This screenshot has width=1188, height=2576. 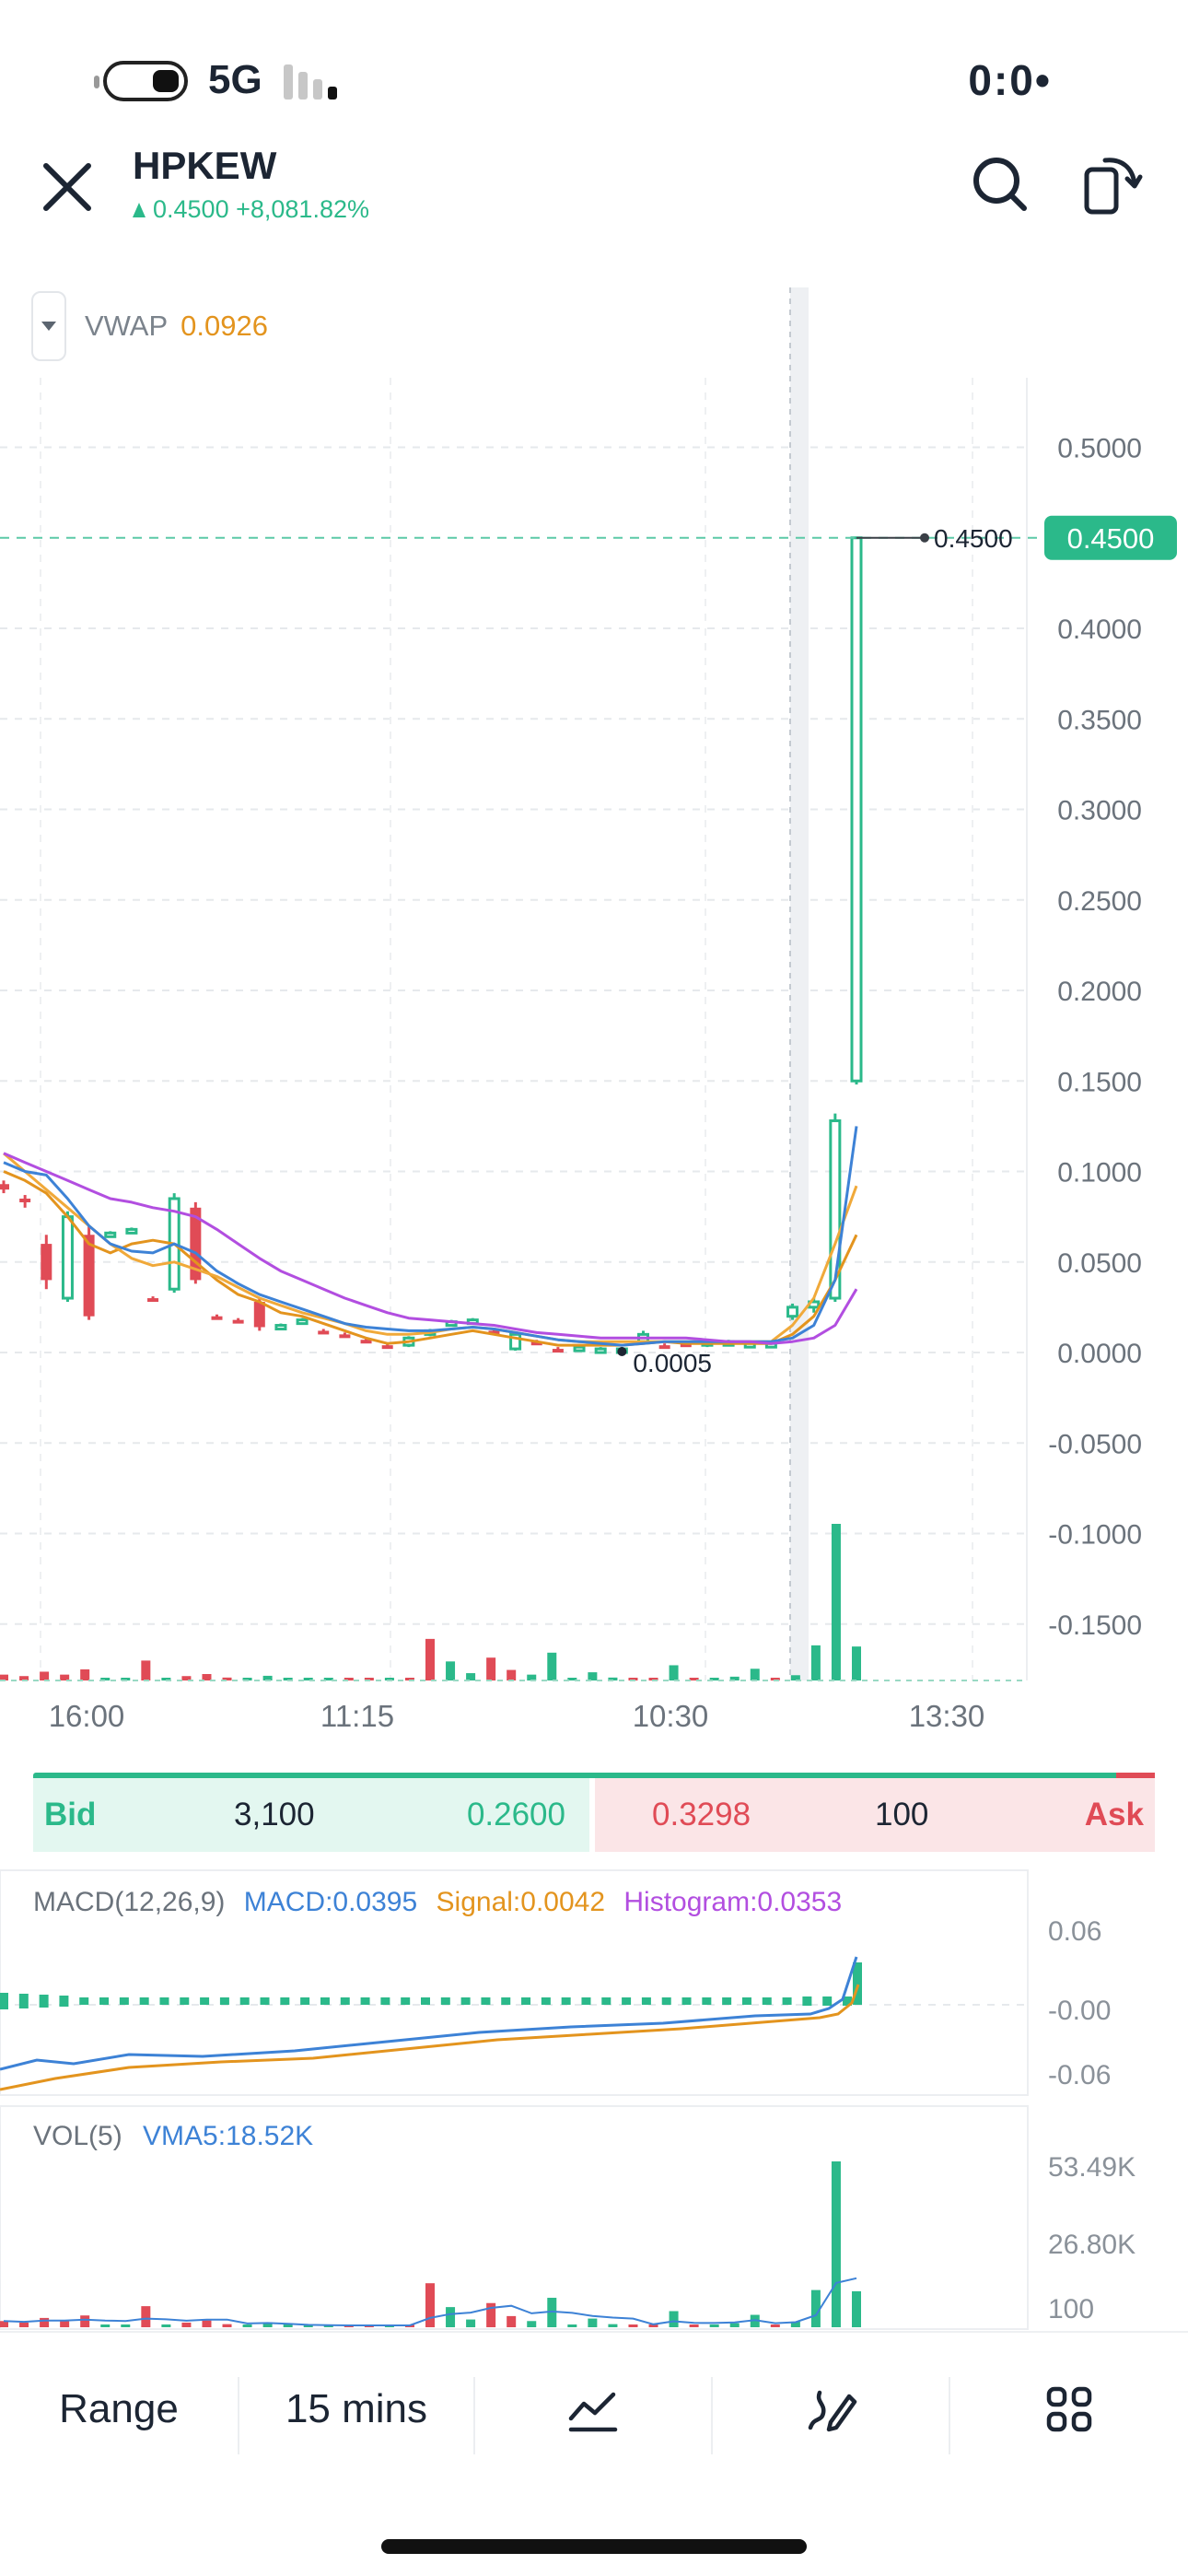 I want to click on battery-icon, so click(x=141, y=81).